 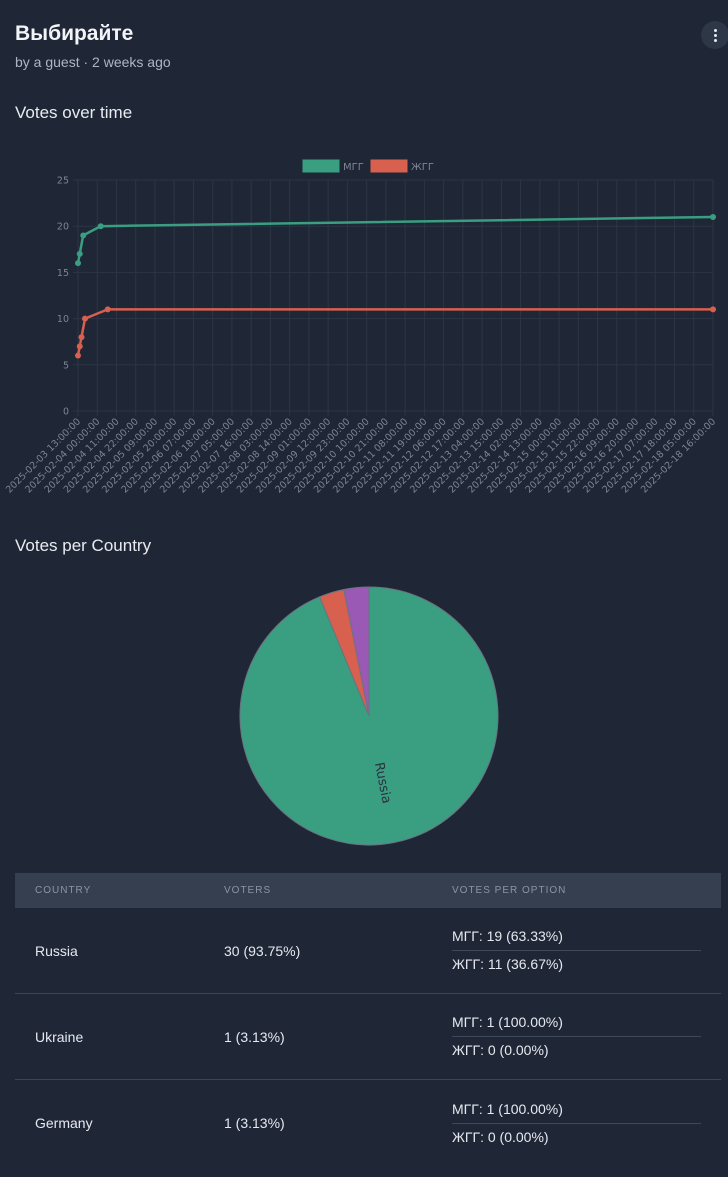 What do you see at coordinates (63, 181) in the screenshot?
I see `y-tick-label: 25` at bounding box center [63, 181].